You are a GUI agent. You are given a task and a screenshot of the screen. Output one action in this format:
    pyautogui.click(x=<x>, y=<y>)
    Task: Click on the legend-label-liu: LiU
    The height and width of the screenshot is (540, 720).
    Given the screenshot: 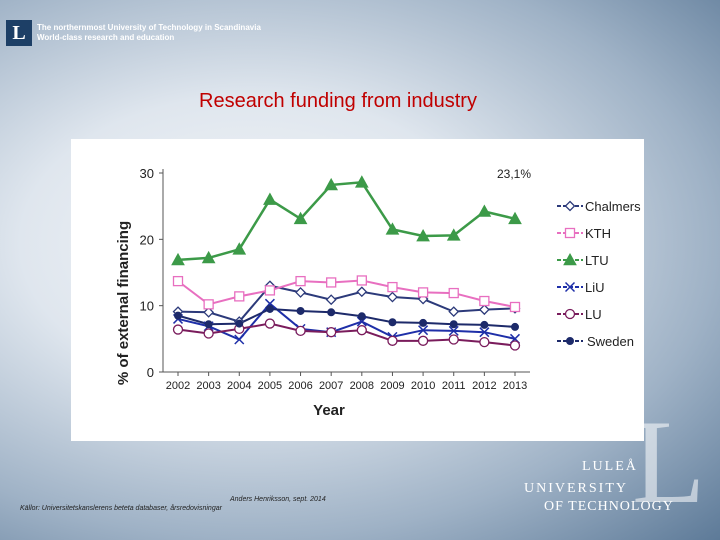 What is the action you would take?
    pyautogui.click(x=595, y=287)
    